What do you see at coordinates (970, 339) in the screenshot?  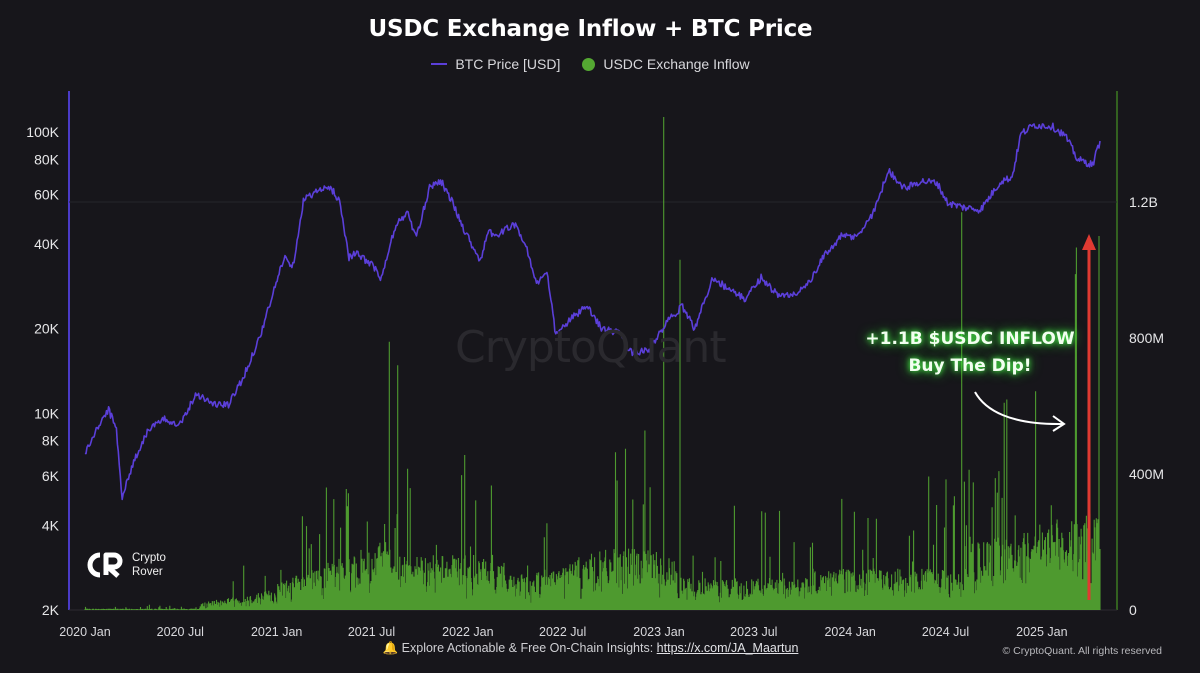 I see `annotation-line-1: +1.1B $USDC INFLOW` at bounding box center [970, 339].